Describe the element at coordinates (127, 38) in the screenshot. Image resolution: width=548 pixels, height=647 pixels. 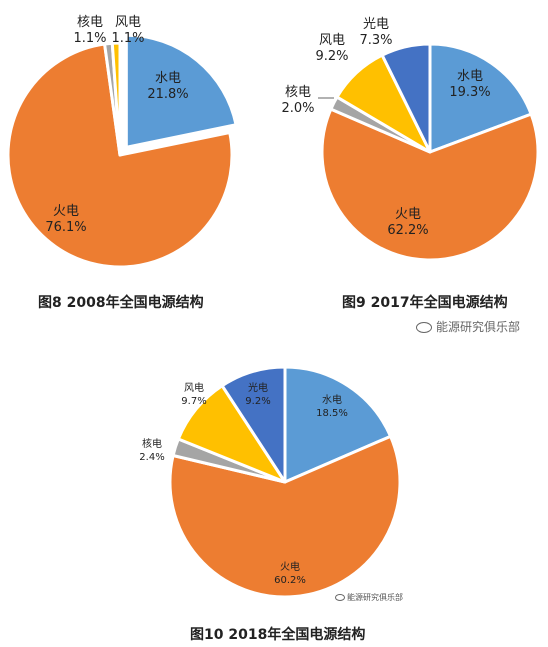
I see `slice-value-wind: 1.1%` at that location.